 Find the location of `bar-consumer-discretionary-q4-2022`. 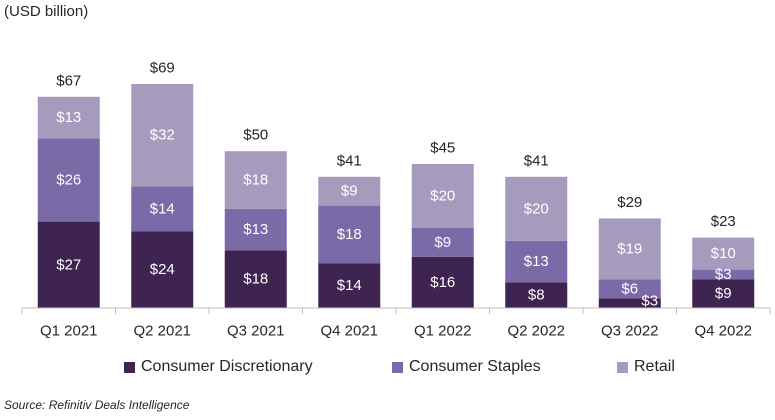

bar-consumer-discretionary-q4-2022 is located at coordinates (723, 293).